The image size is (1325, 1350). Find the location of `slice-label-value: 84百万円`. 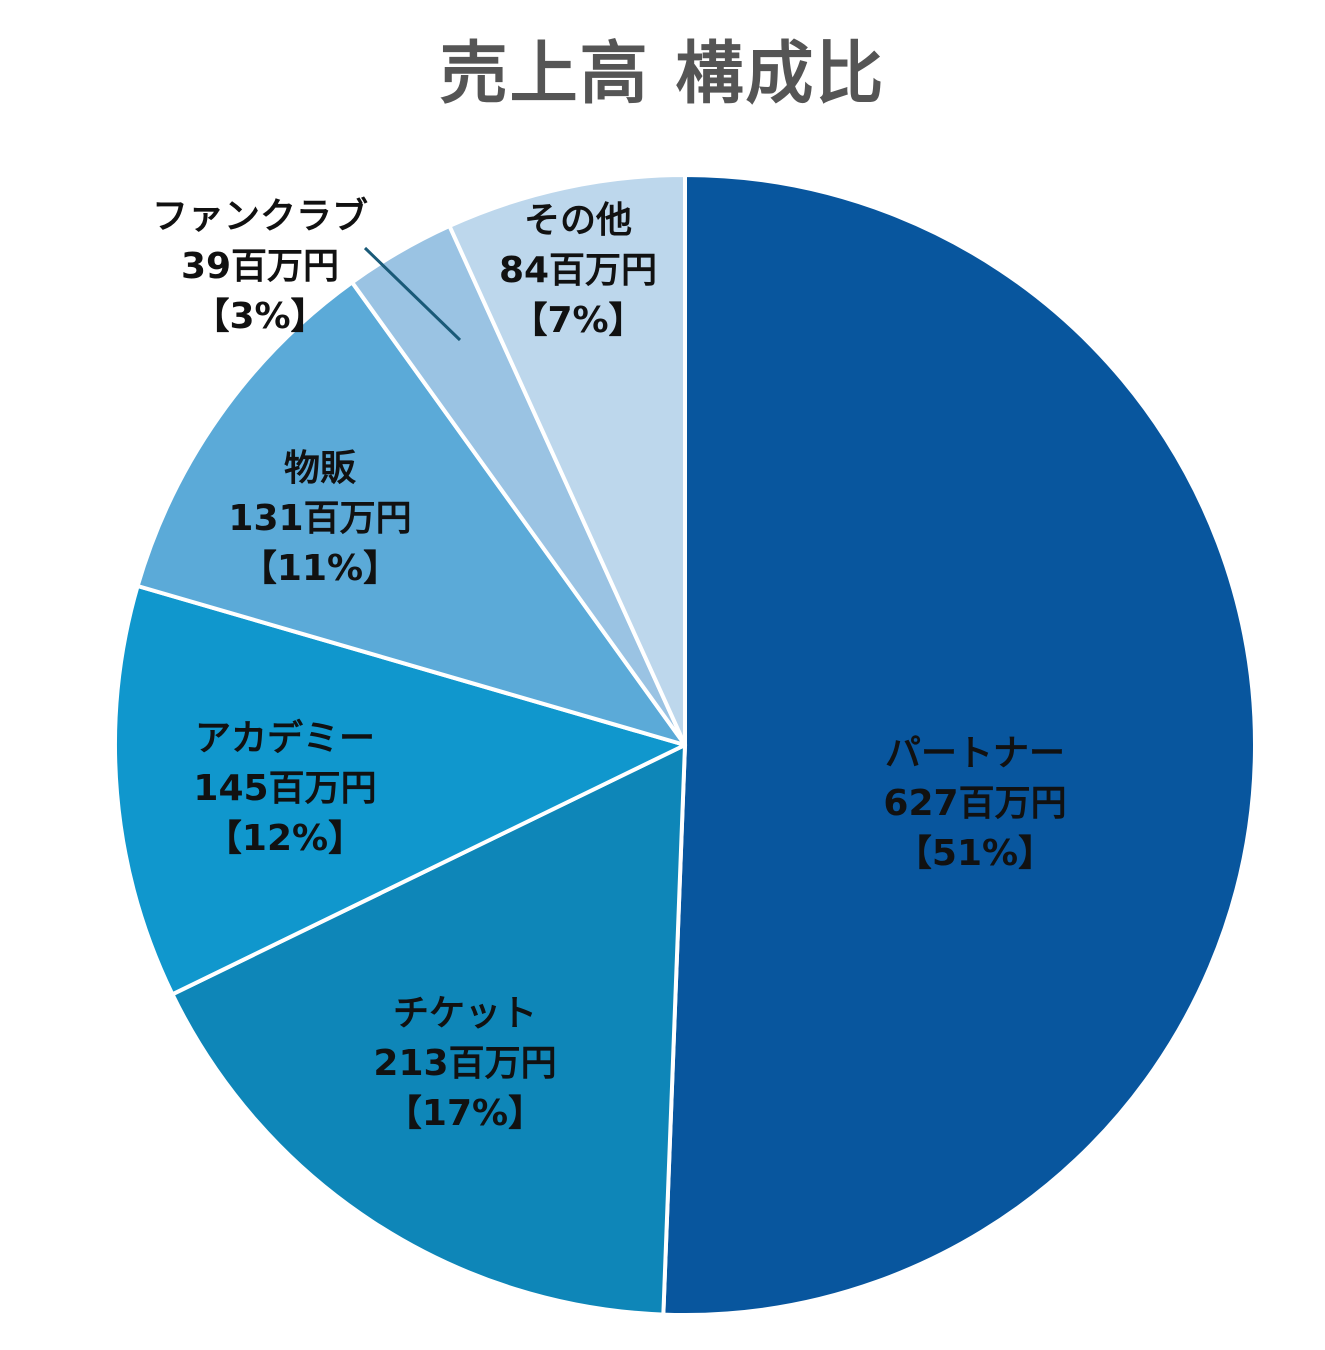

slice-label-value: 84百万円 is located at coordinates (578, 270).